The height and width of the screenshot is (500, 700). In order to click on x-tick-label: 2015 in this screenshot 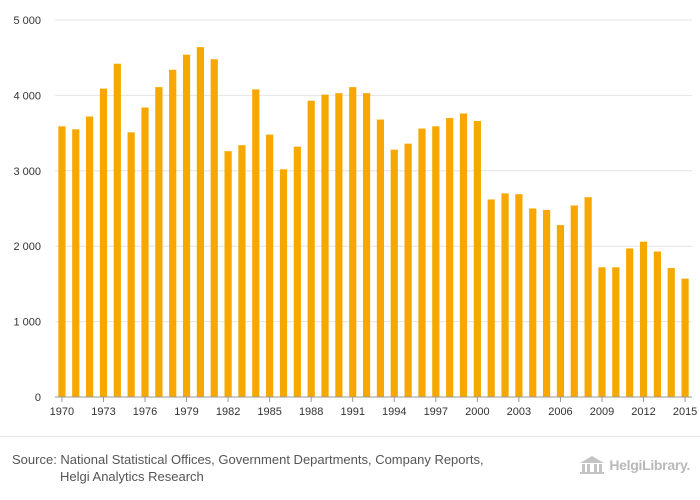, I will do `click(685, 412)`.